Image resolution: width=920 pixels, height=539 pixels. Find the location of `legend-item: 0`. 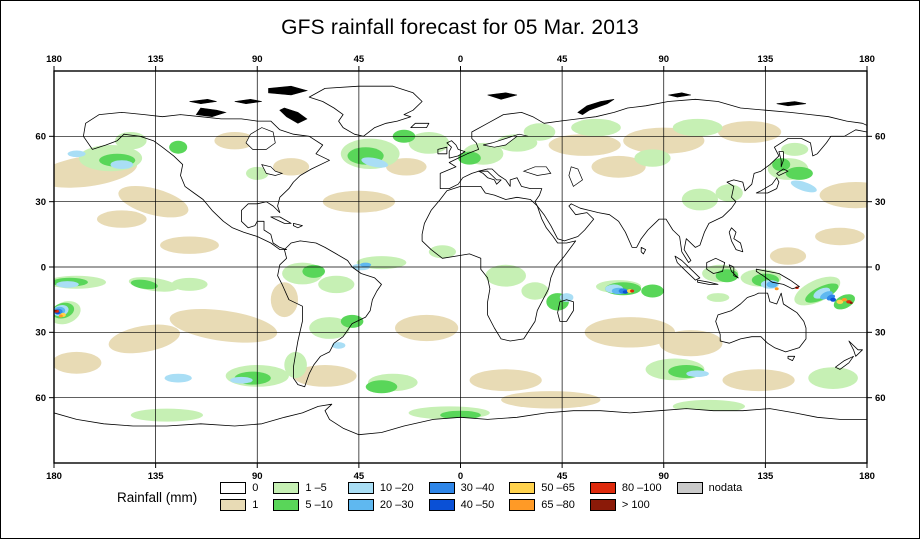

legend-item: 0 is located at coordinates (239, 488).